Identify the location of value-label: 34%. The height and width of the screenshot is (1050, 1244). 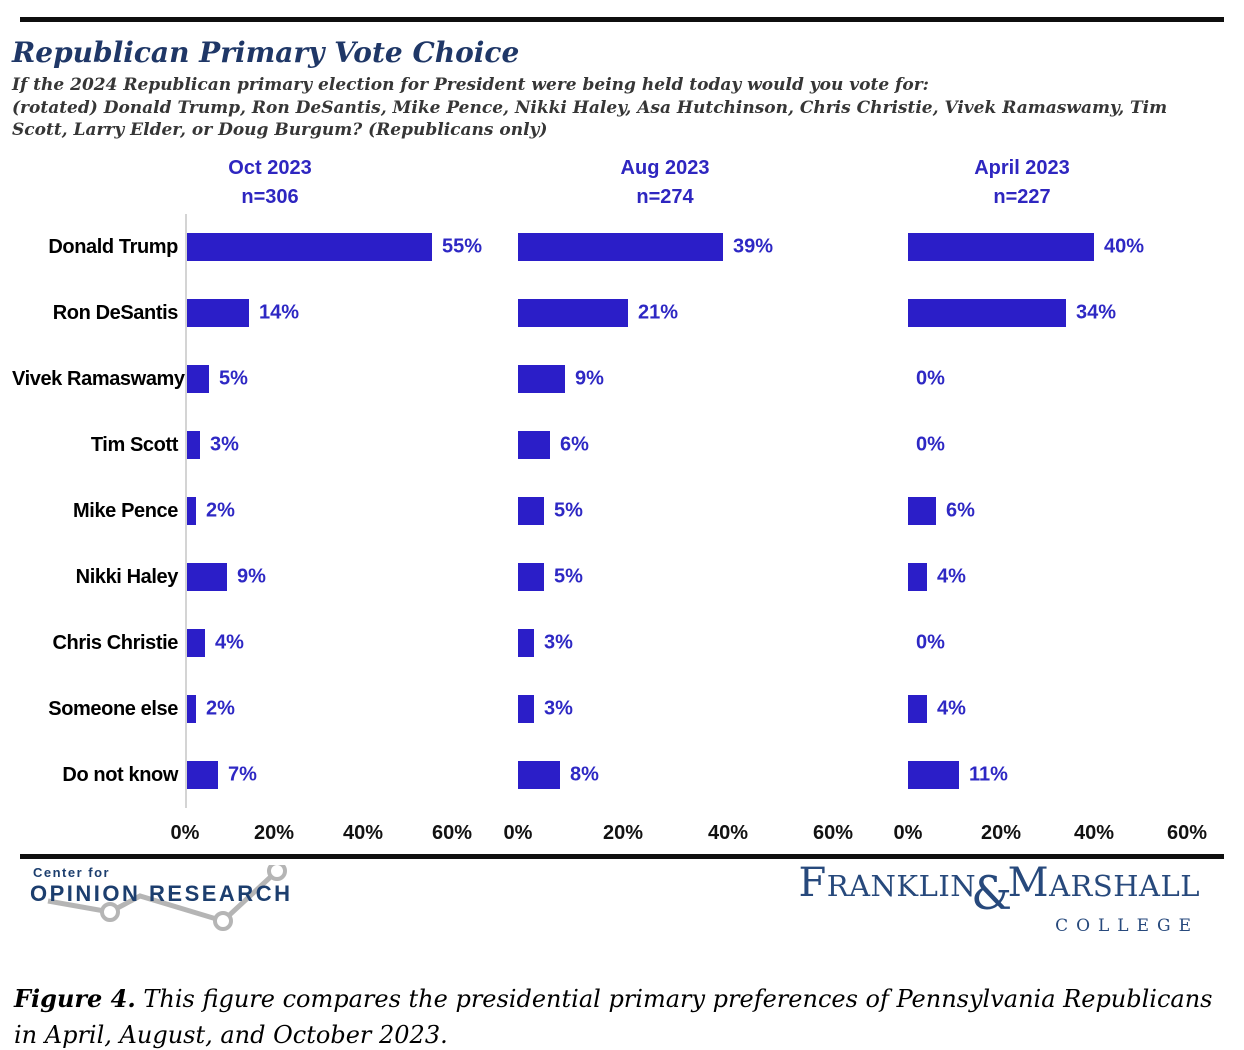
(1096, 312).